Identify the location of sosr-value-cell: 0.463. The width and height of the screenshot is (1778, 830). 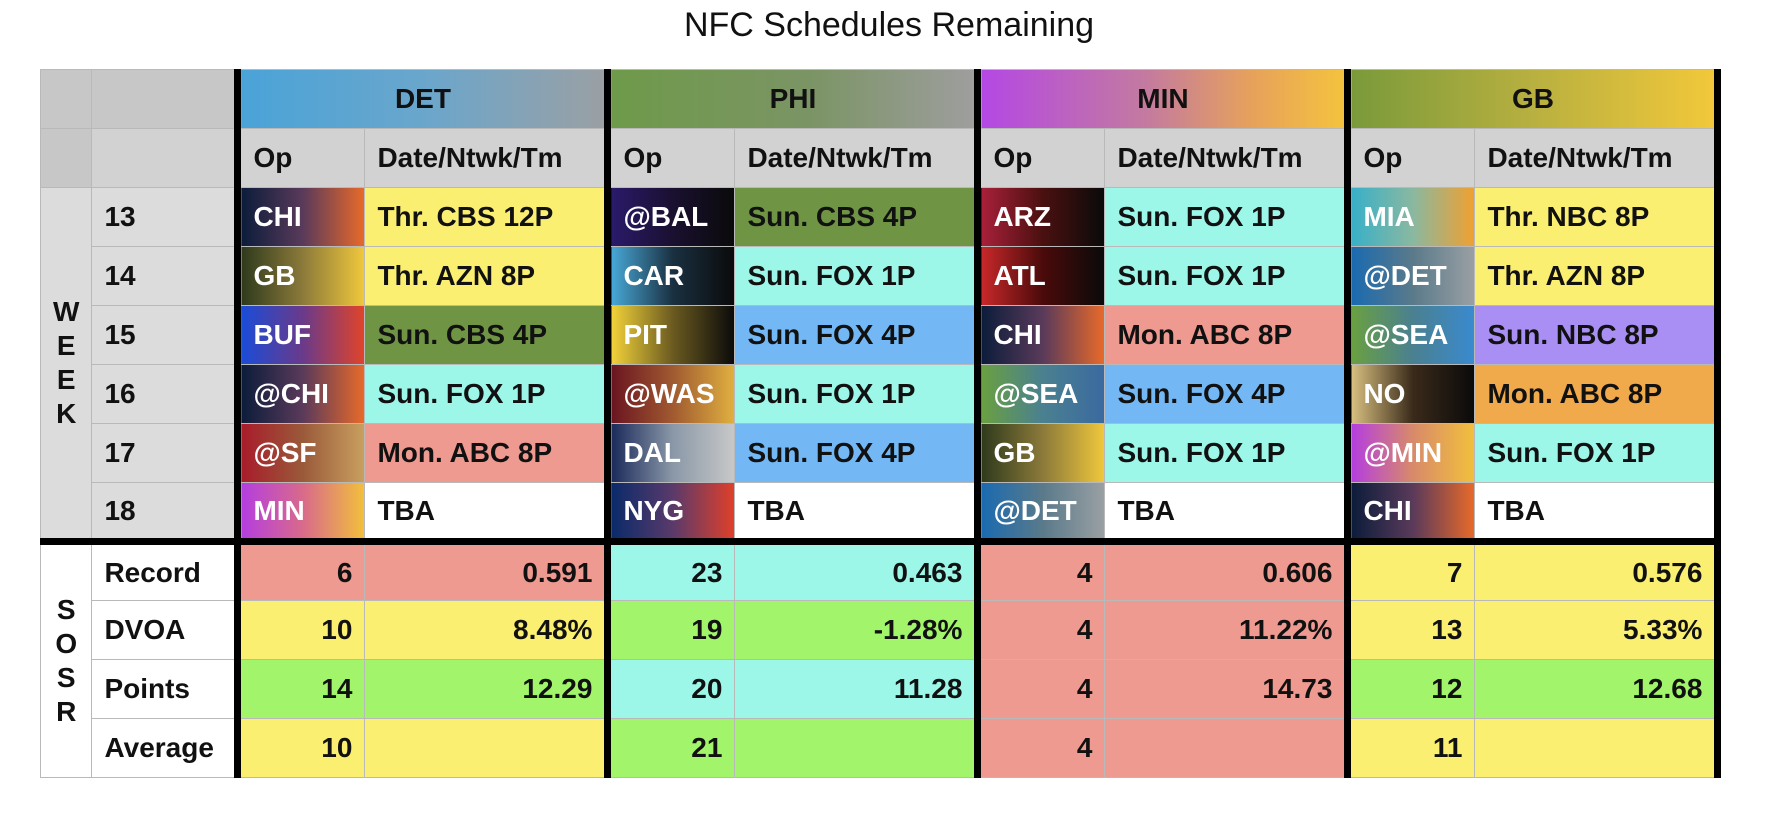
(856, 569).